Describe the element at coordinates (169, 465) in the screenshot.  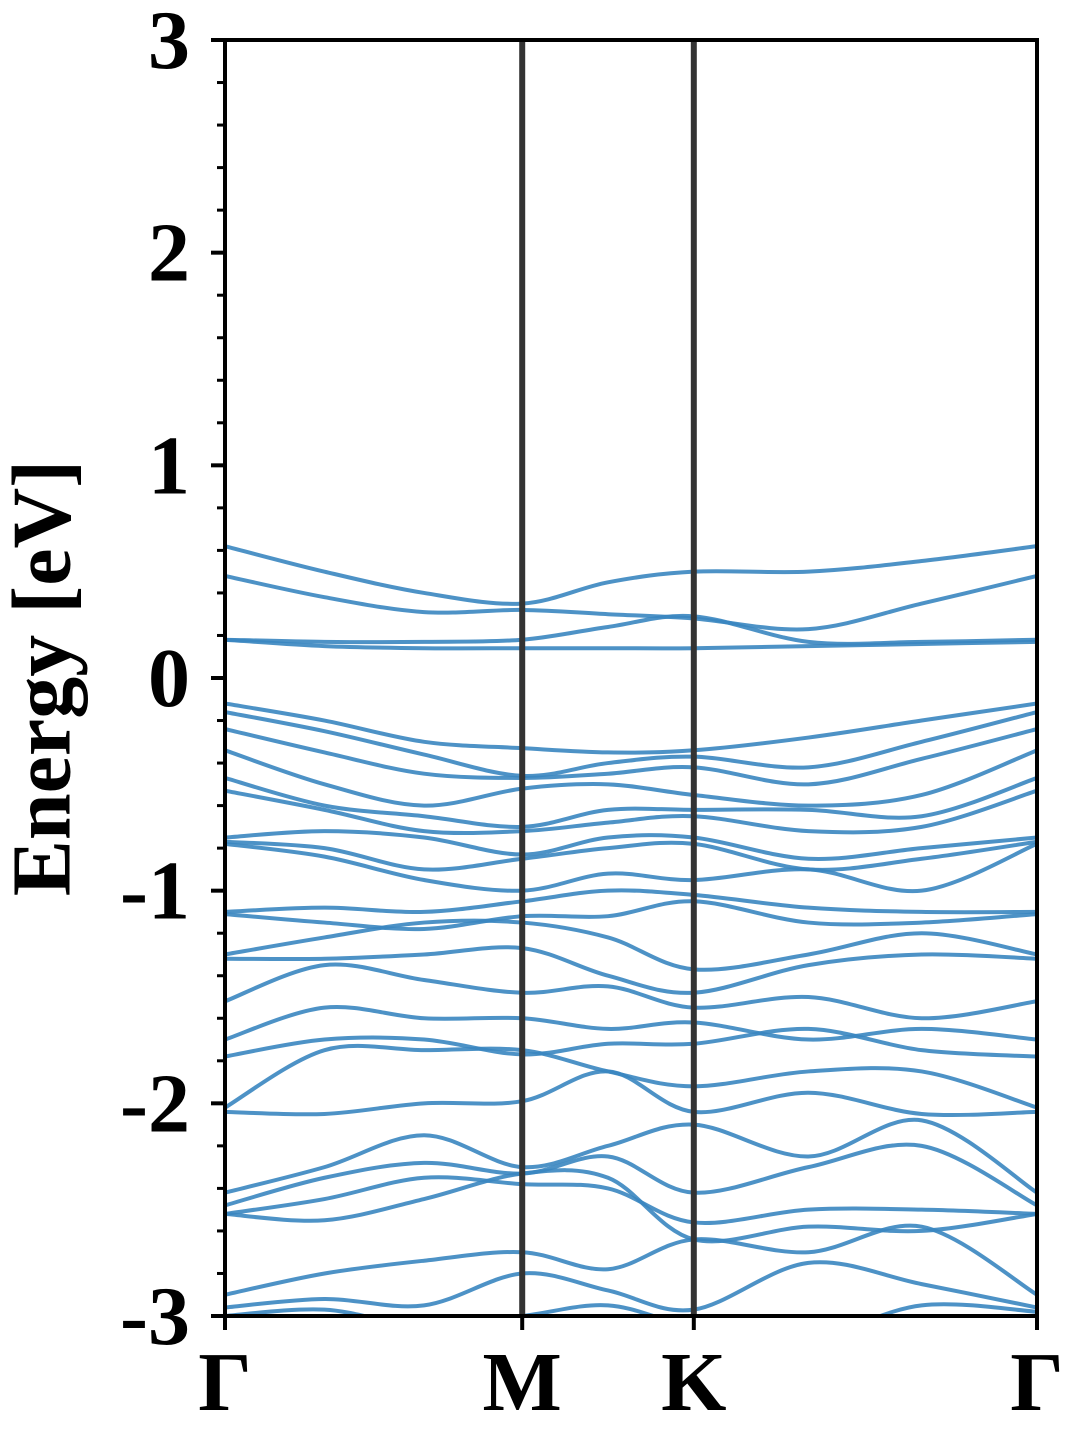
I see `y-tick-label: 1` at that location.